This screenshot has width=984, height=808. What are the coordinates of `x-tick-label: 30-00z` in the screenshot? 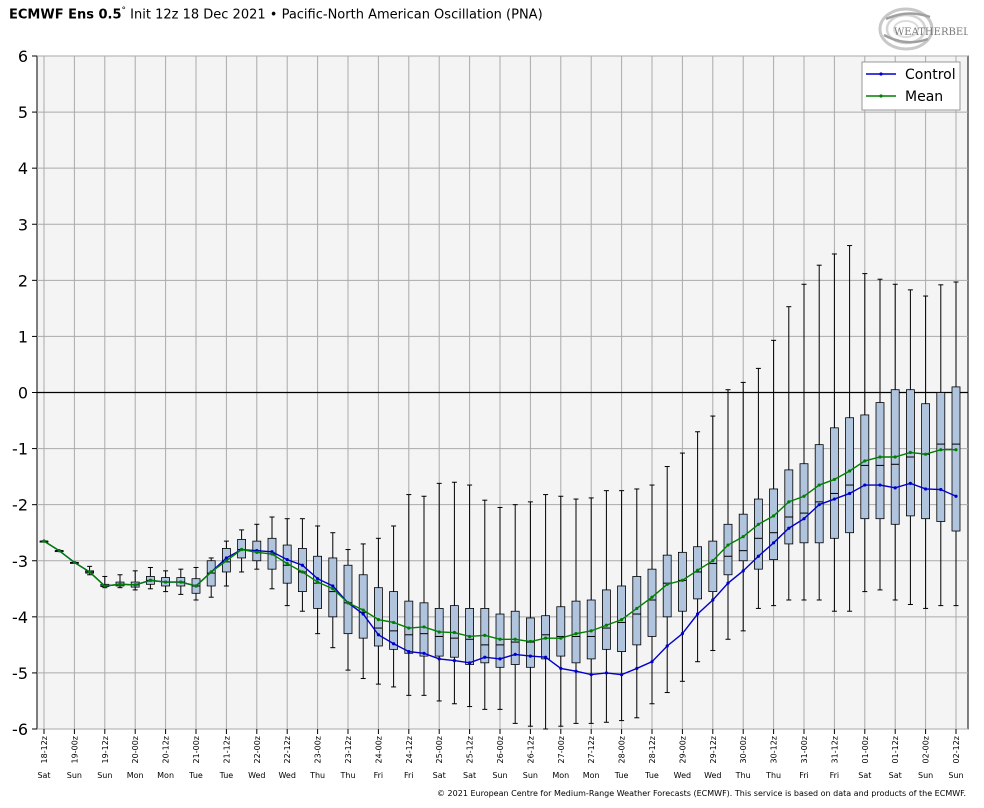 It's located at (743, 749).